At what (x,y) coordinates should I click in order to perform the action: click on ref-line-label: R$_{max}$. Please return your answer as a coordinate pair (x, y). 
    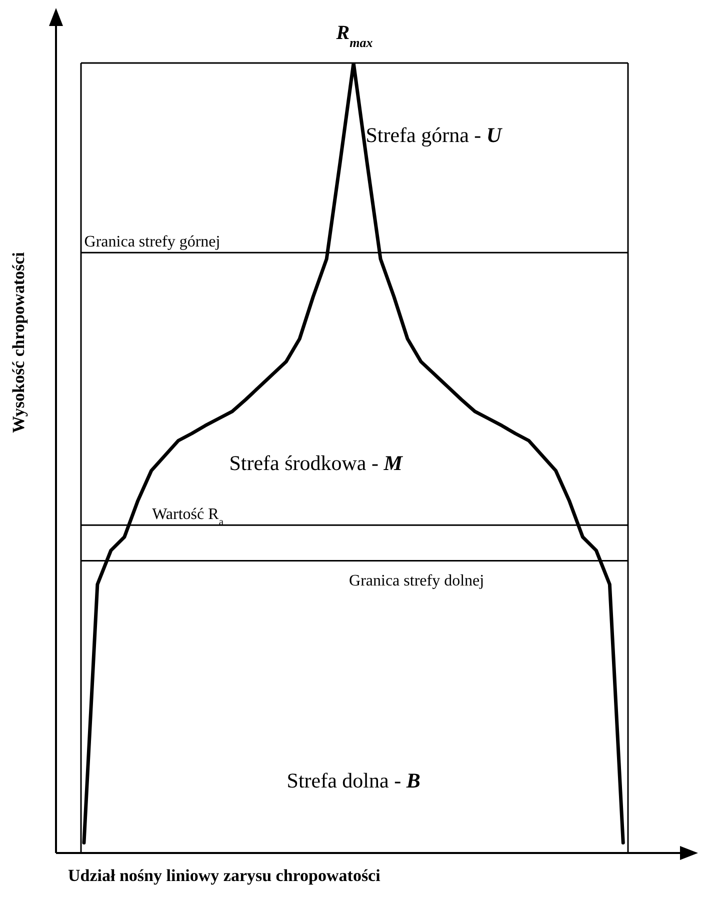
    Looking at the image, I should click on (354, 36).